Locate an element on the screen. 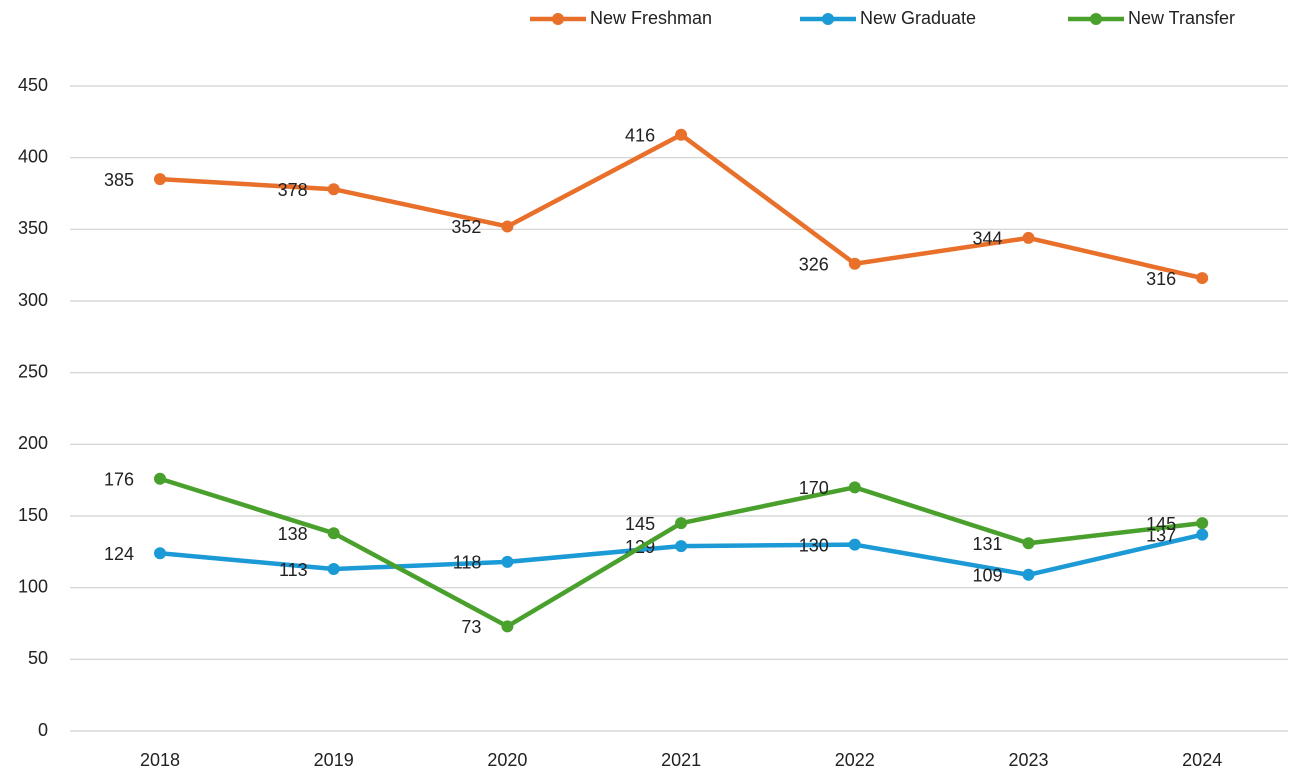  legend-label: New Graduate is located at coordinates (918, 18).